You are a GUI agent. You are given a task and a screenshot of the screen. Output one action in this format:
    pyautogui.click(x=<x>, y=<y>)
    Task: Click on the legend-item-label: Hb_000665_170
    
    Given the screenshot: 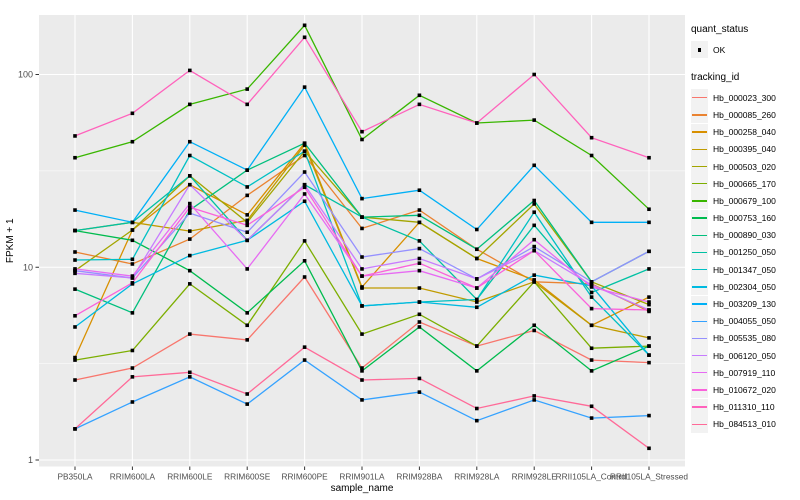 What is the action you would take?
    pyautogui.click(x=744, y=183)
    